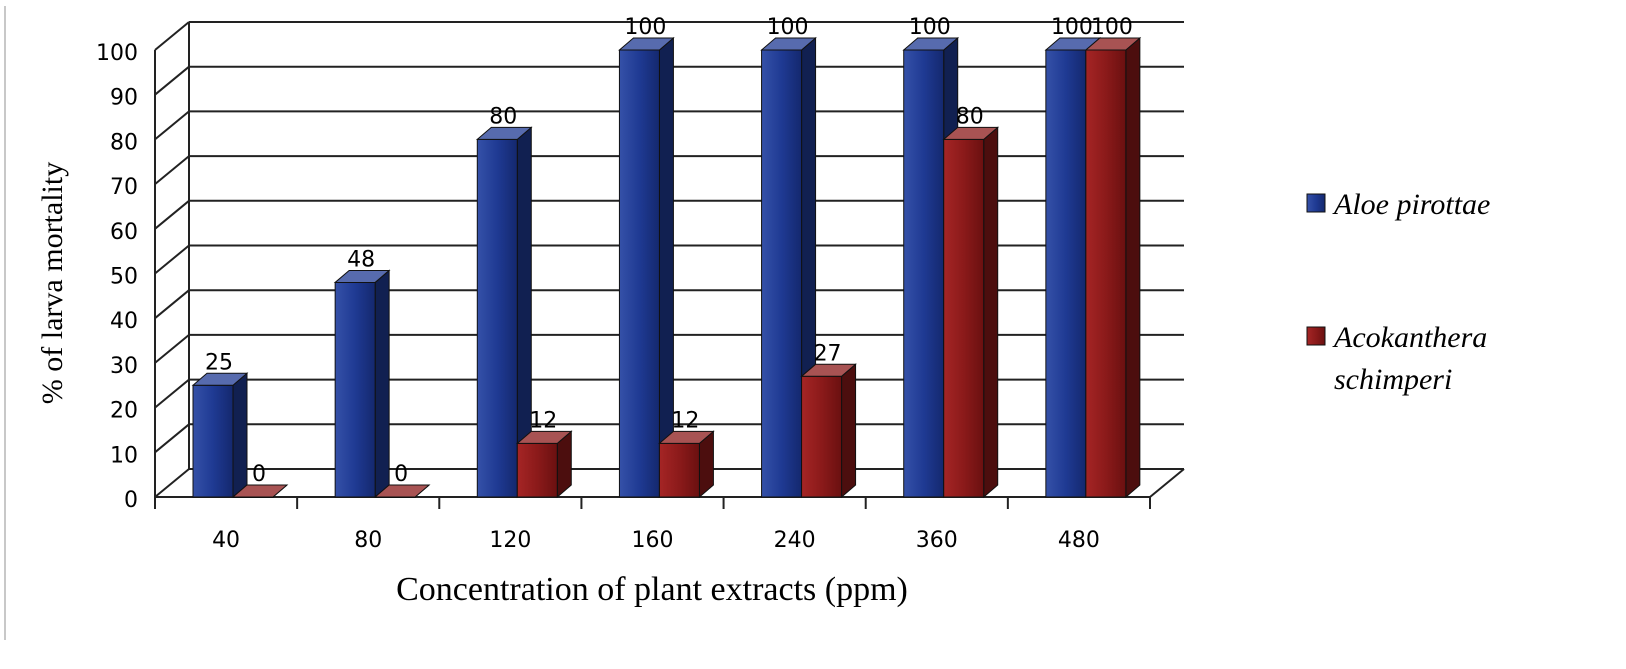  What do you see at coordinates (1398, 292) in the screenshot?
I see `legend: Aloe pirottae Acokanthera schimperi` at bounding box center [1398, 292].